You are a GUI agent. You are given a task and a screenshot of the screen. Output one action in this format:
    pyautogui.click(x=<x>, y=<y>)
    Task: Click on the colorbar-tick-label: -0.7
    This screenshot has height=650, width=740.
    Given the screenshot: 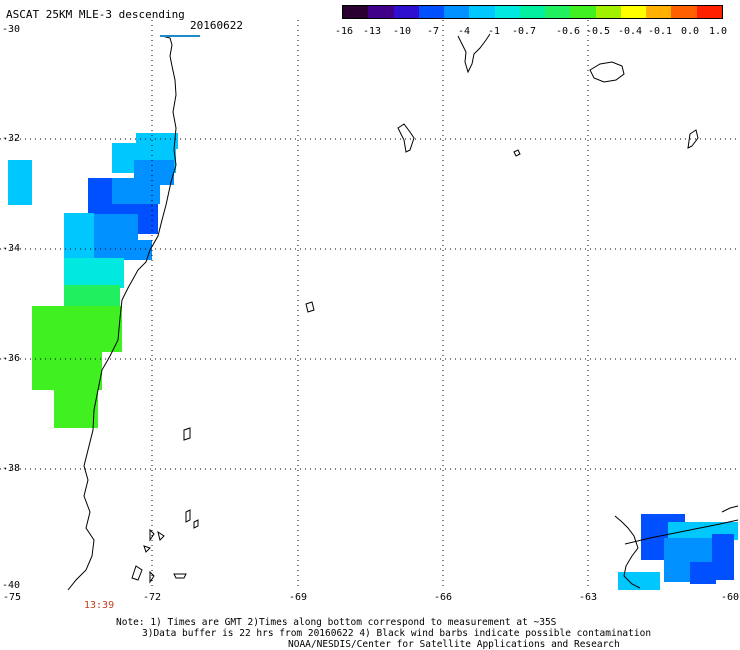 What is the action you would take?
    pyautogui.click(x=524, y=31)
    